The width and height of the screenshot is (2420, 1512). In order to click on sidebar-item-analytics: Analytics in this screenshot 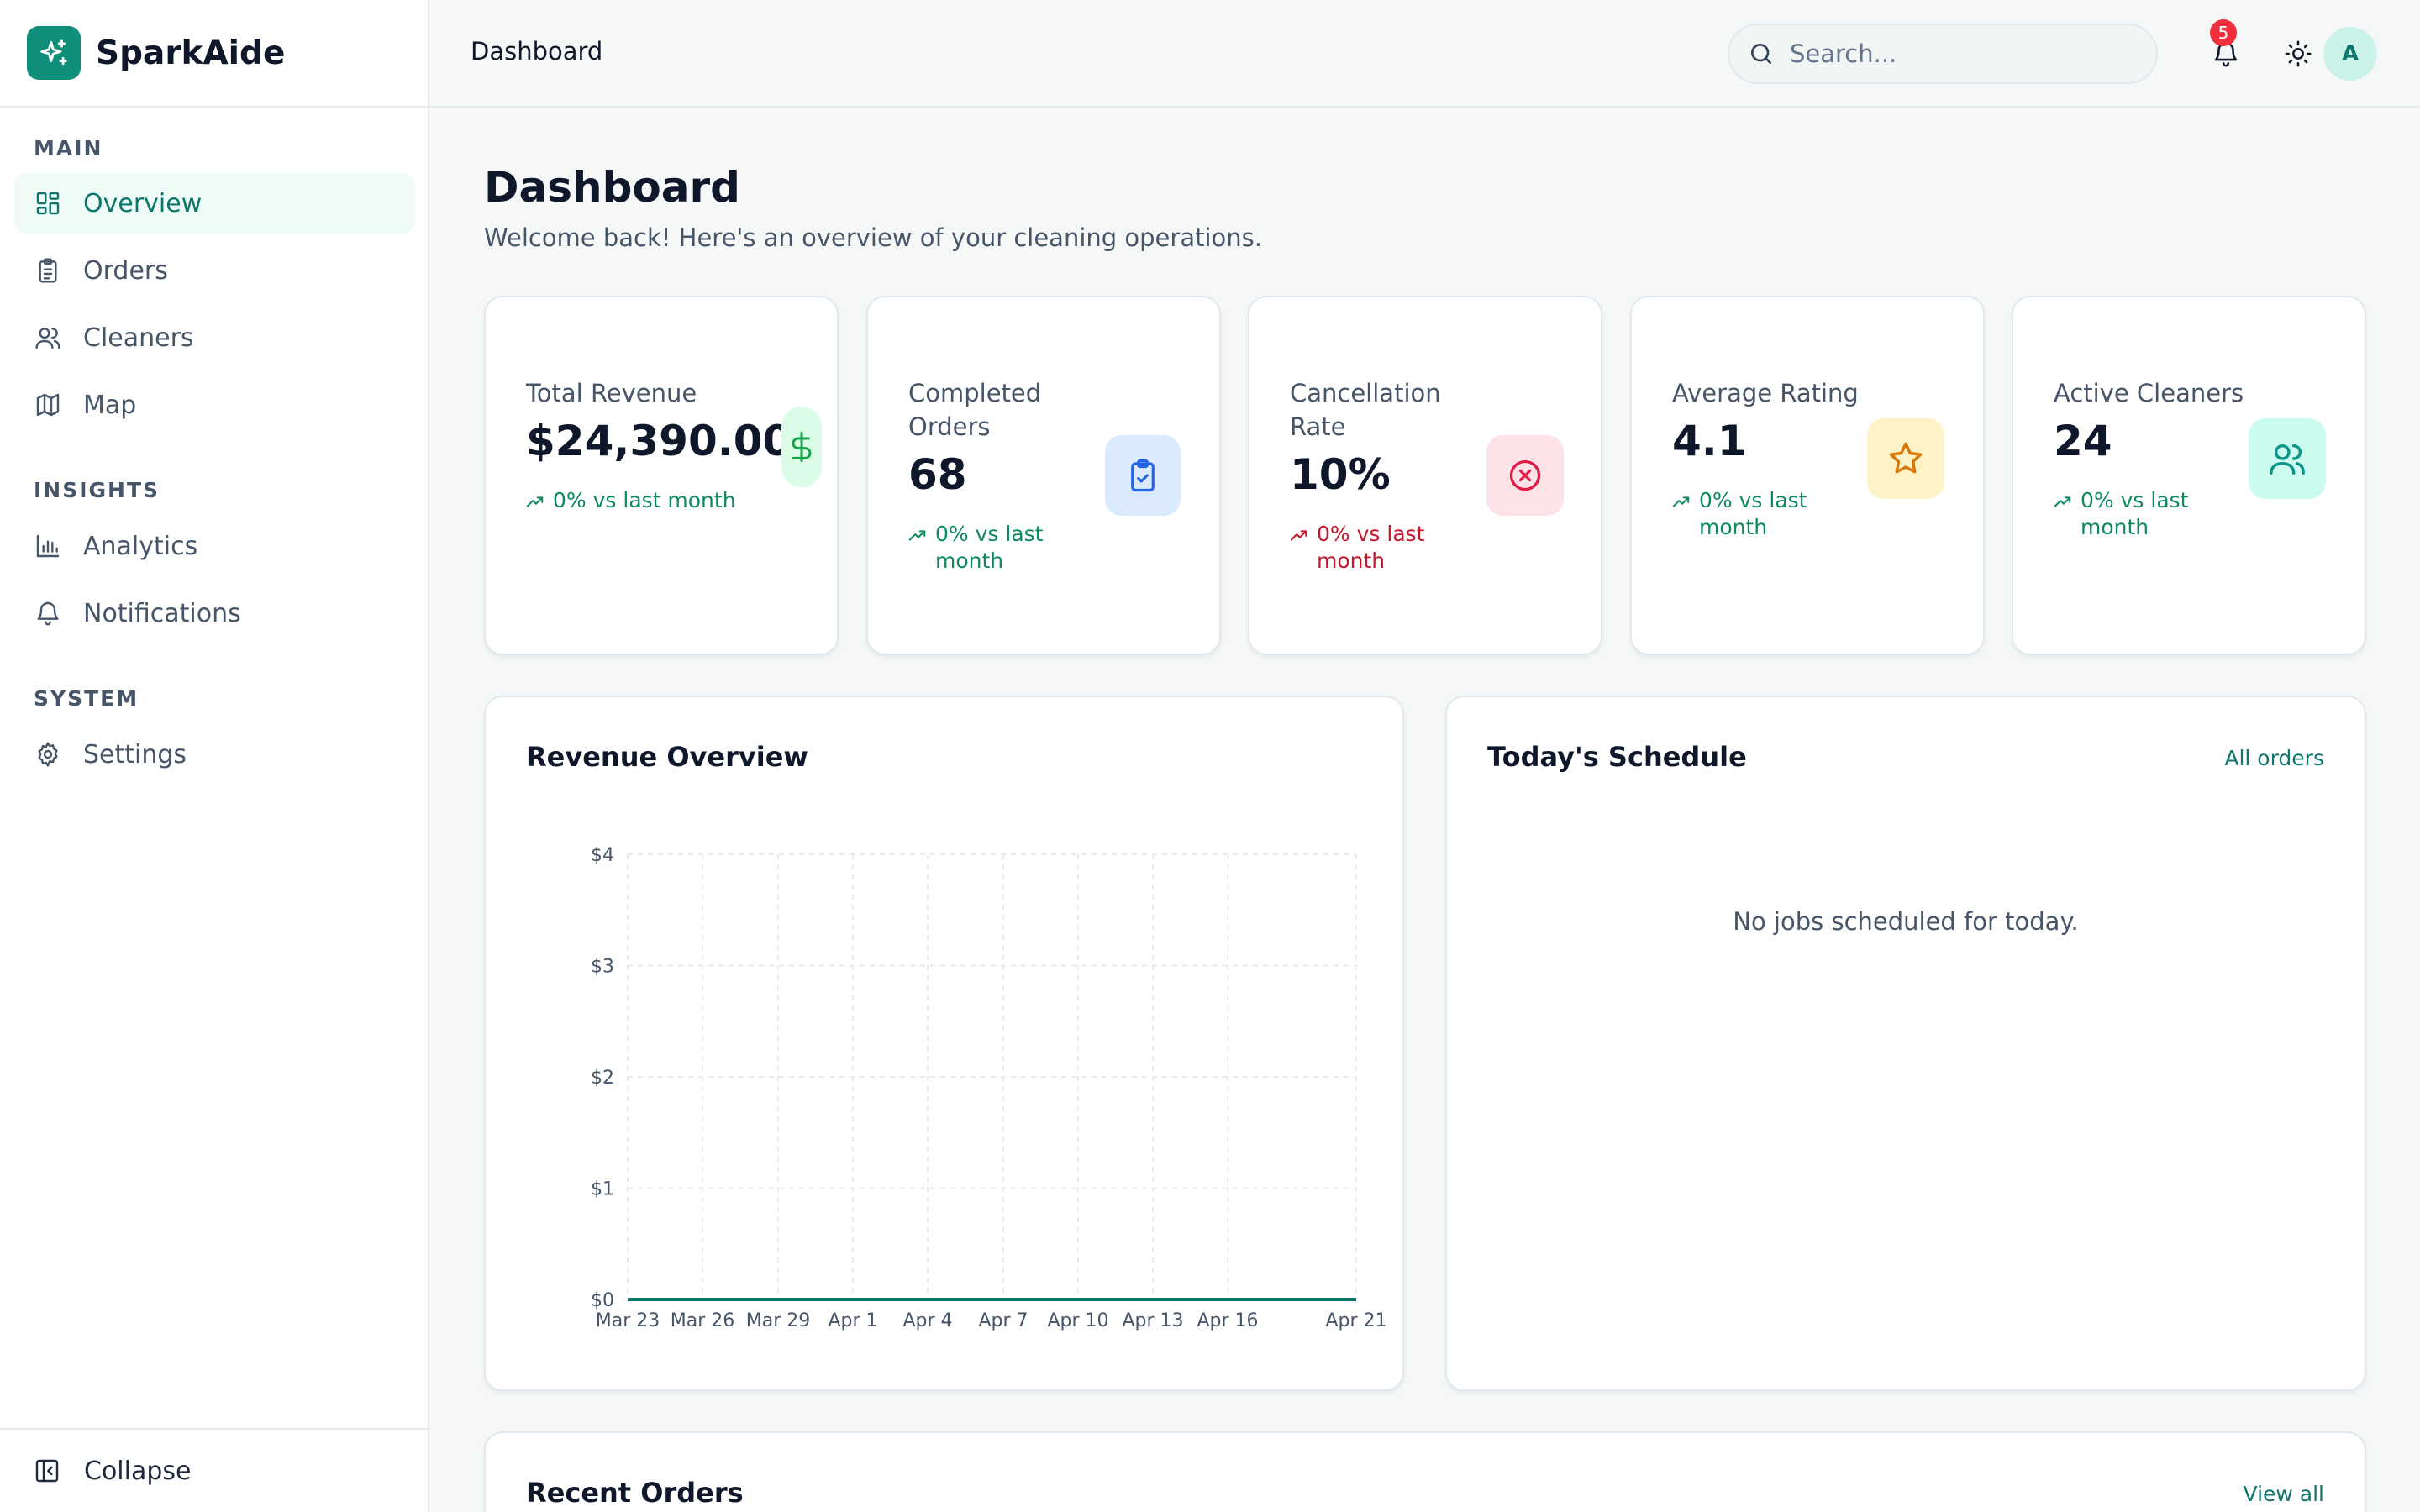, I will do `click(214, 546)`.